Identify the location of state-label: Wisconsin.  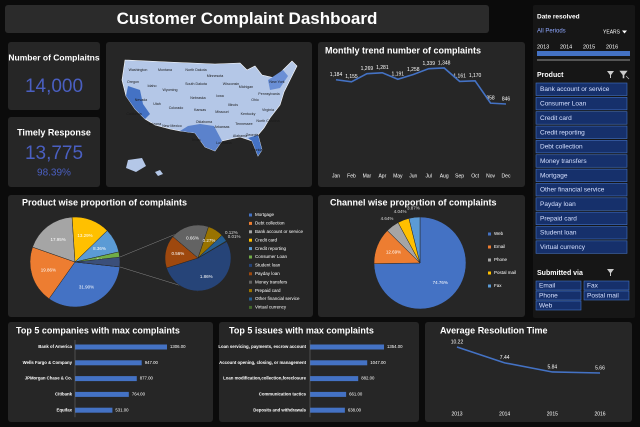
(231, 84).